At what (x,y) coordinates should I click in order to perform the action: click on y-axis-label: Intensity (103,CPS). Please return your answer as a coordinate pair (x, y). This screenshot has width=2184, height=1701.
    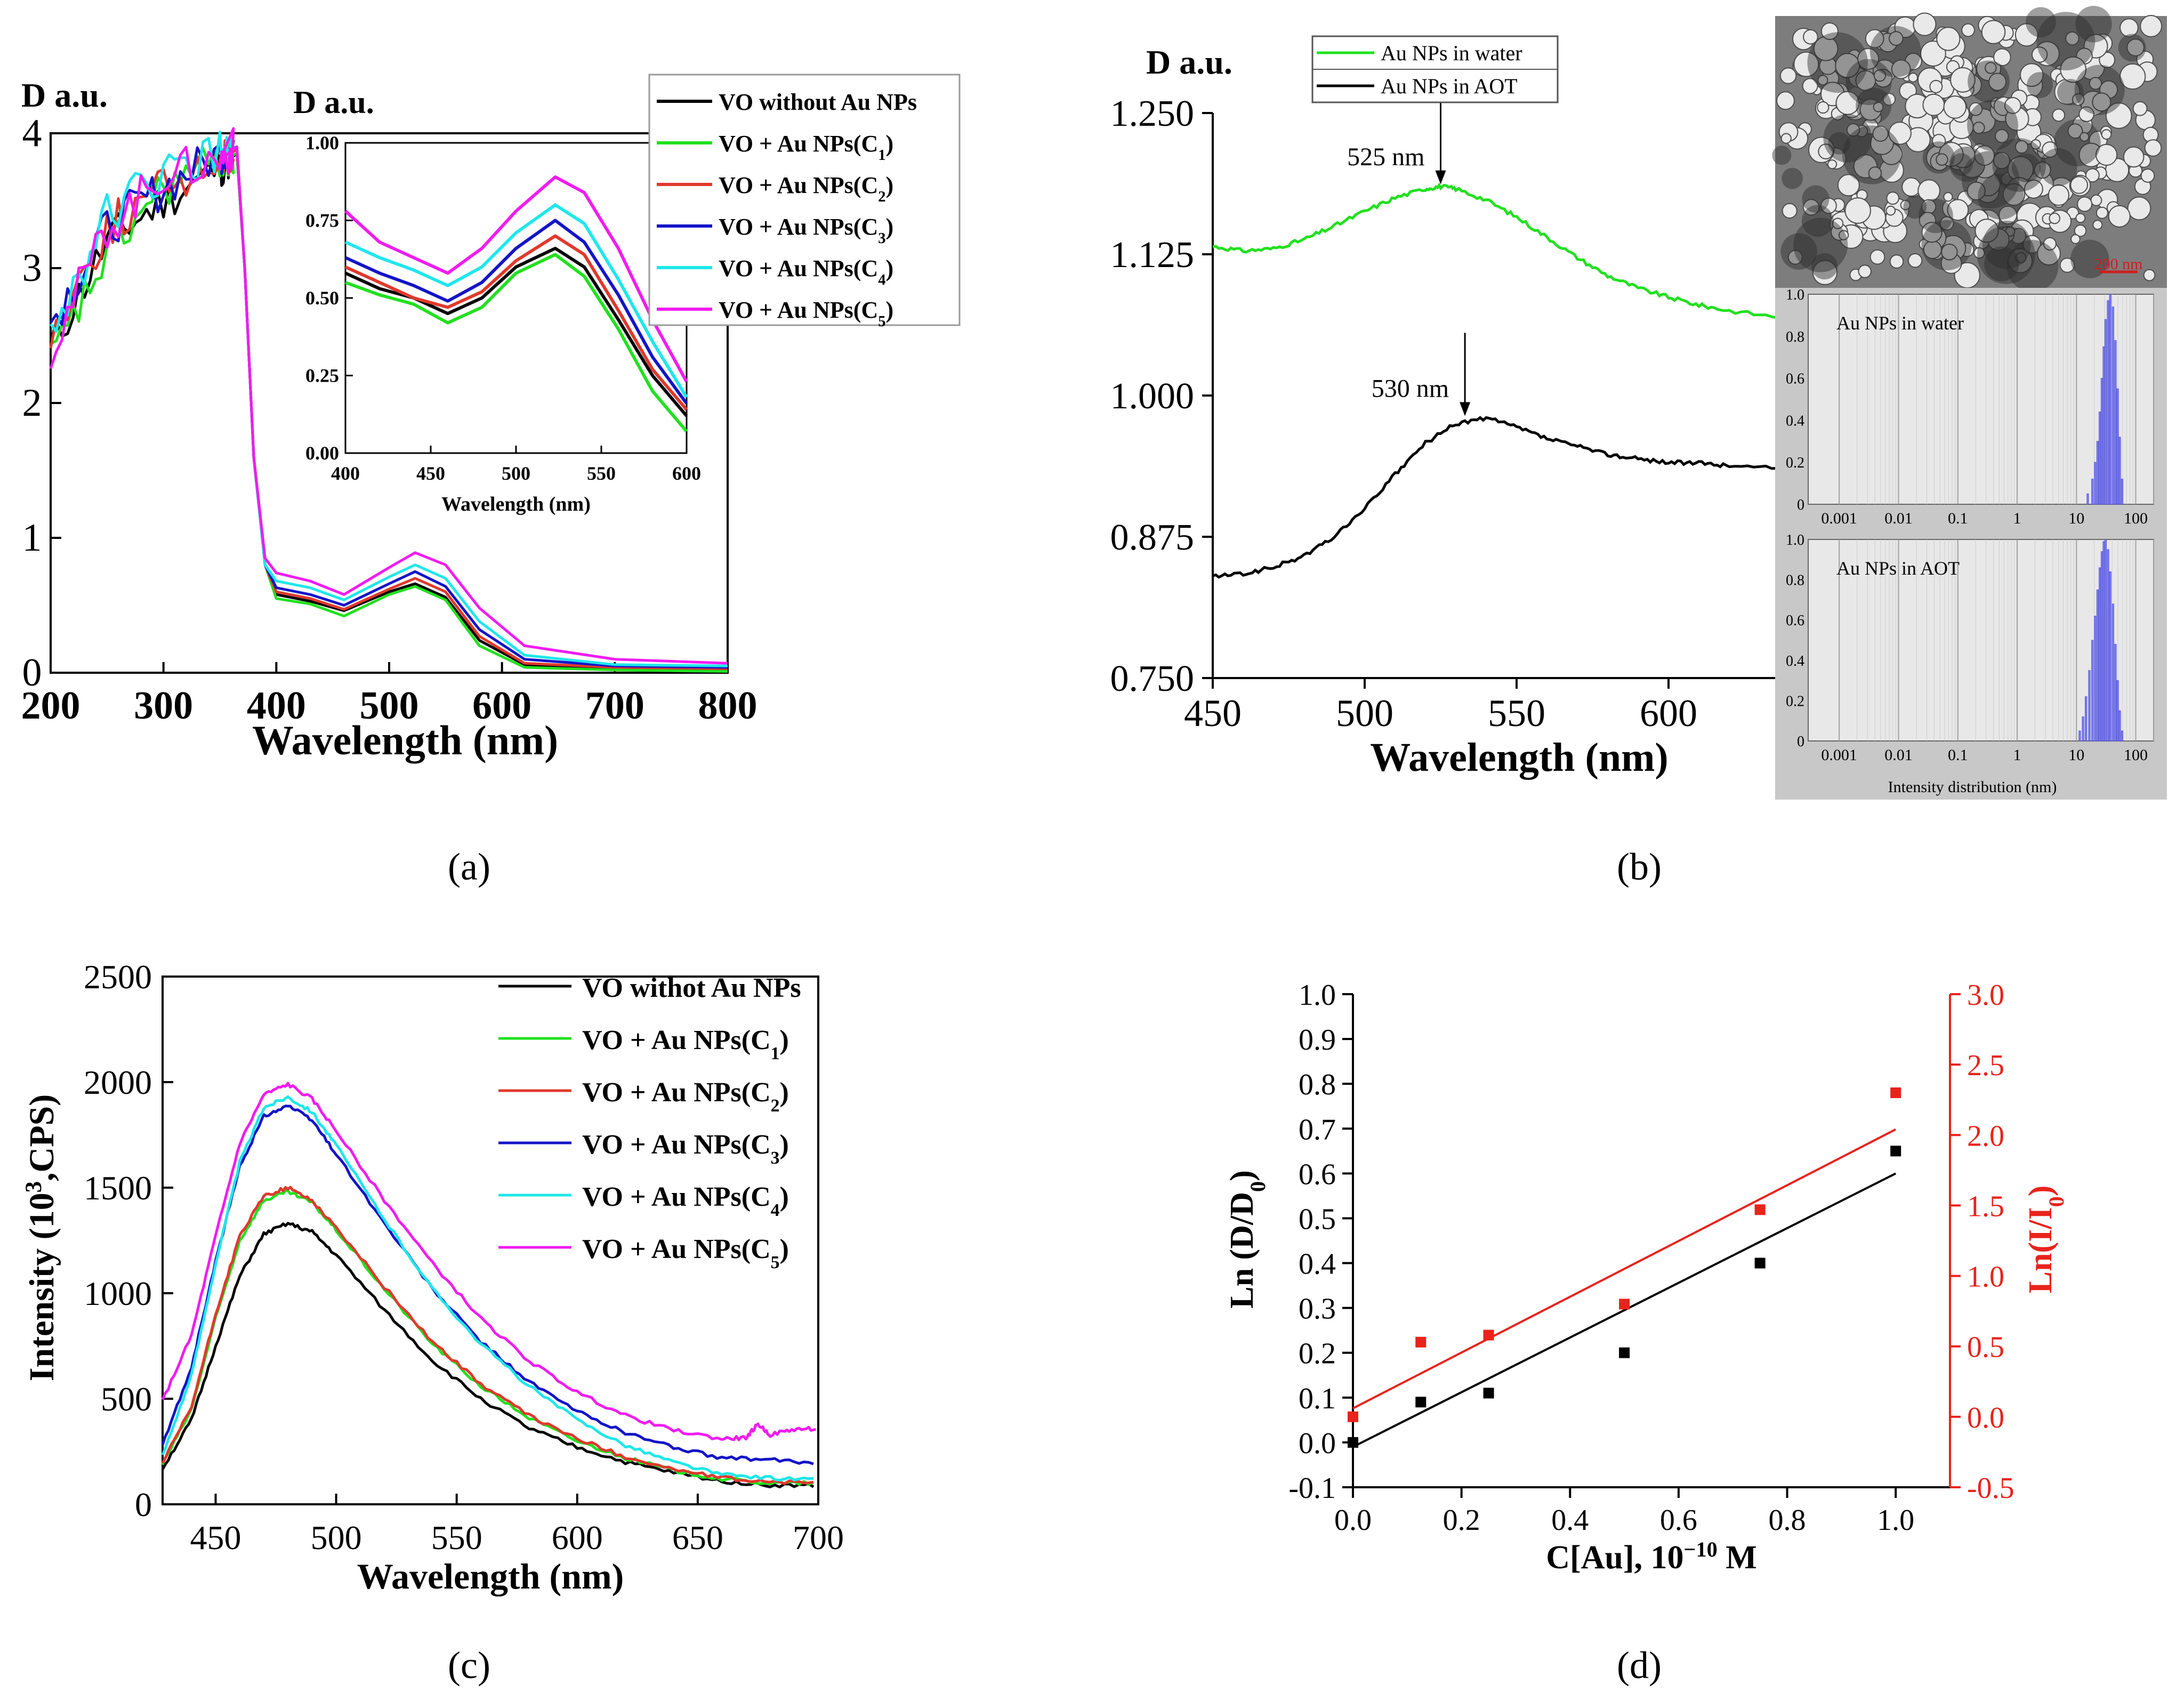
    Looking at the image, I should click on (41, 1237).